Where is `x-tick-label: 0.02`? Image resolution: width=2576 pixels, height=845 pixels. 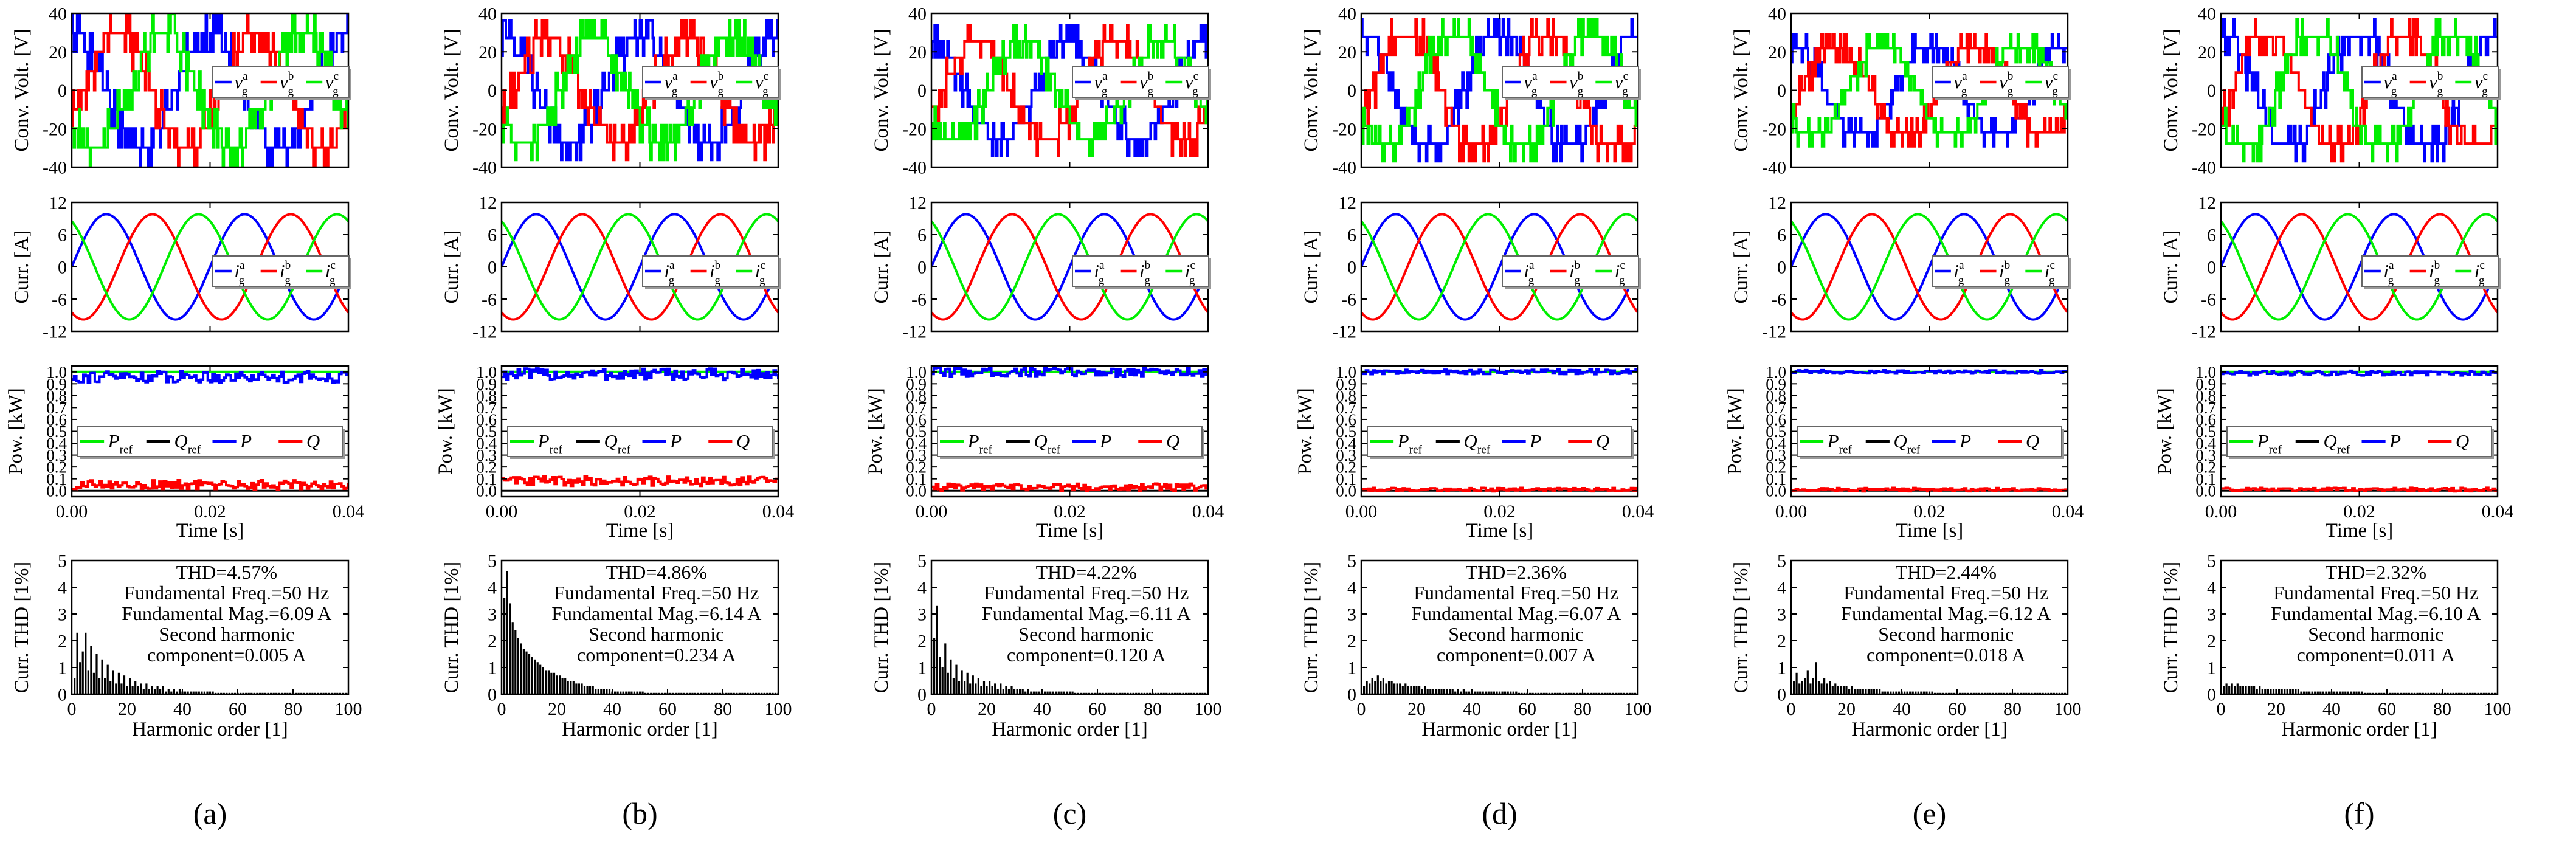
x-tick-label: 0.02 is located at coordinates (1070, 512).